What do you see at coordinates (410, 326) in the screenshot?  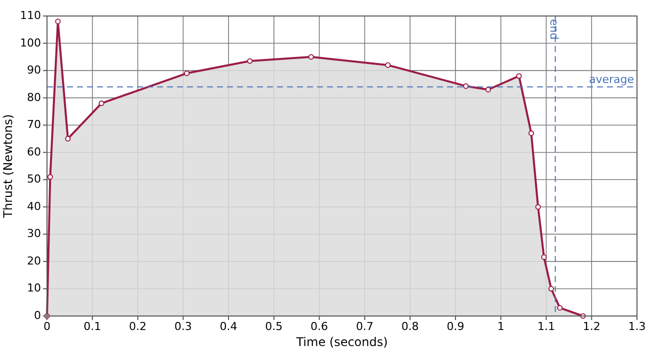 I see `x-tick-label: 0.8` at bounding box center [410, 326].